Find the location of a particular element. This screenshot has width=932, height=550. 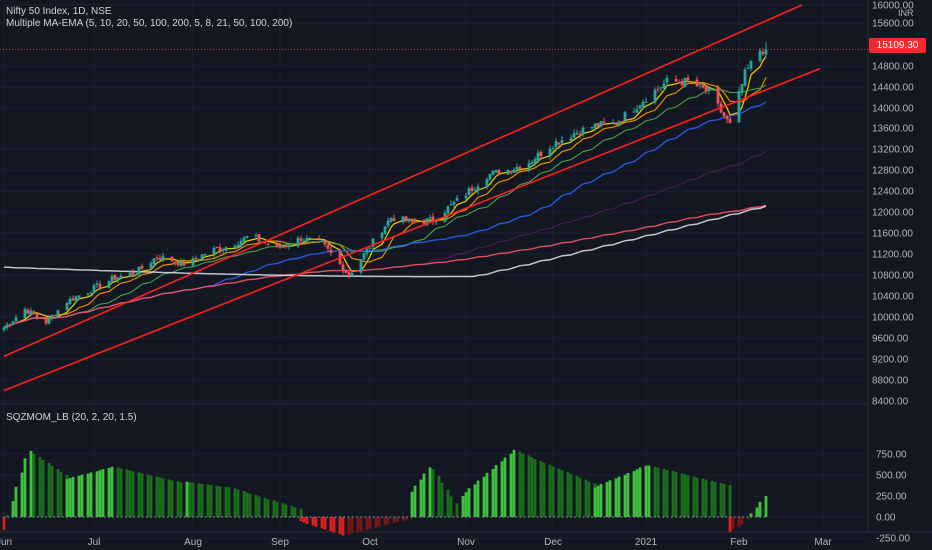

squeeze-momentum-histogram is located at coordinates (385, 492).